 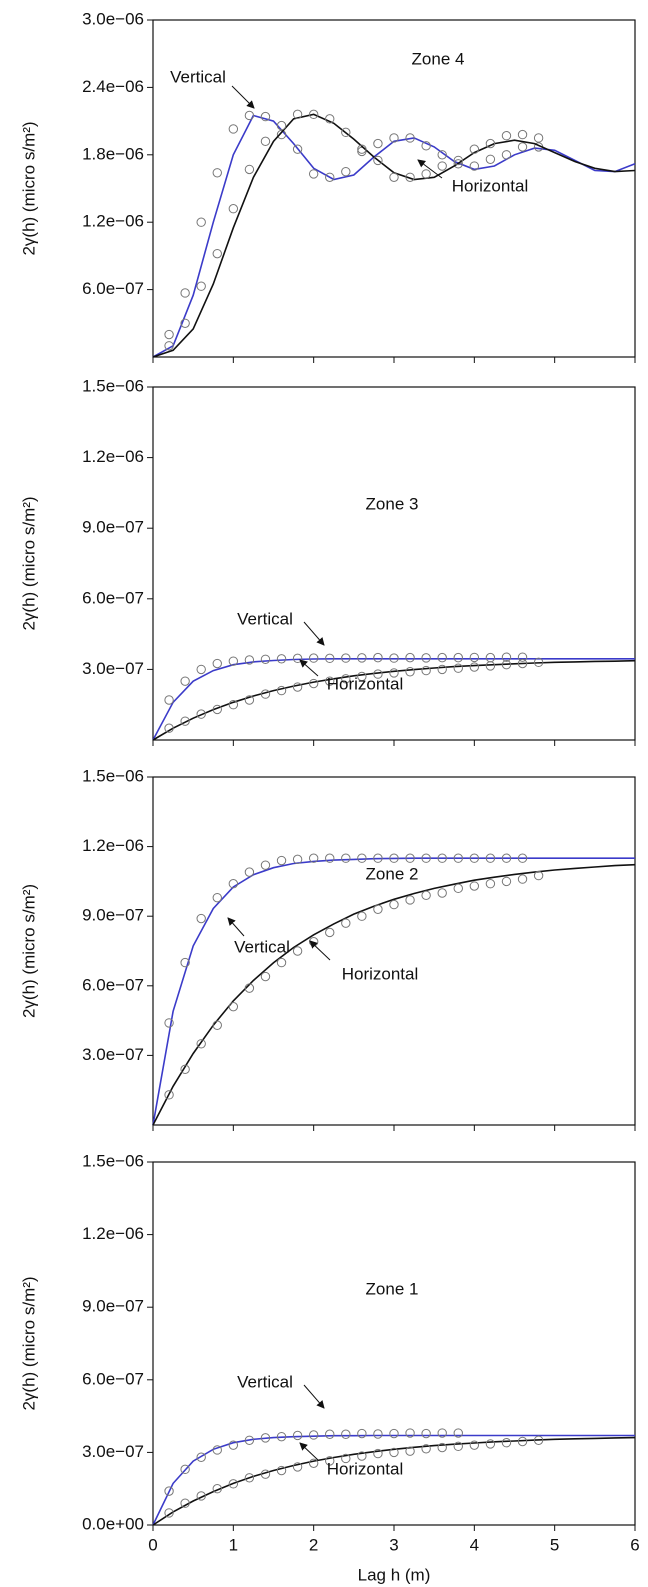 I want to click on y-tick-label: 2.4e−06, so click(x=113, y=86).